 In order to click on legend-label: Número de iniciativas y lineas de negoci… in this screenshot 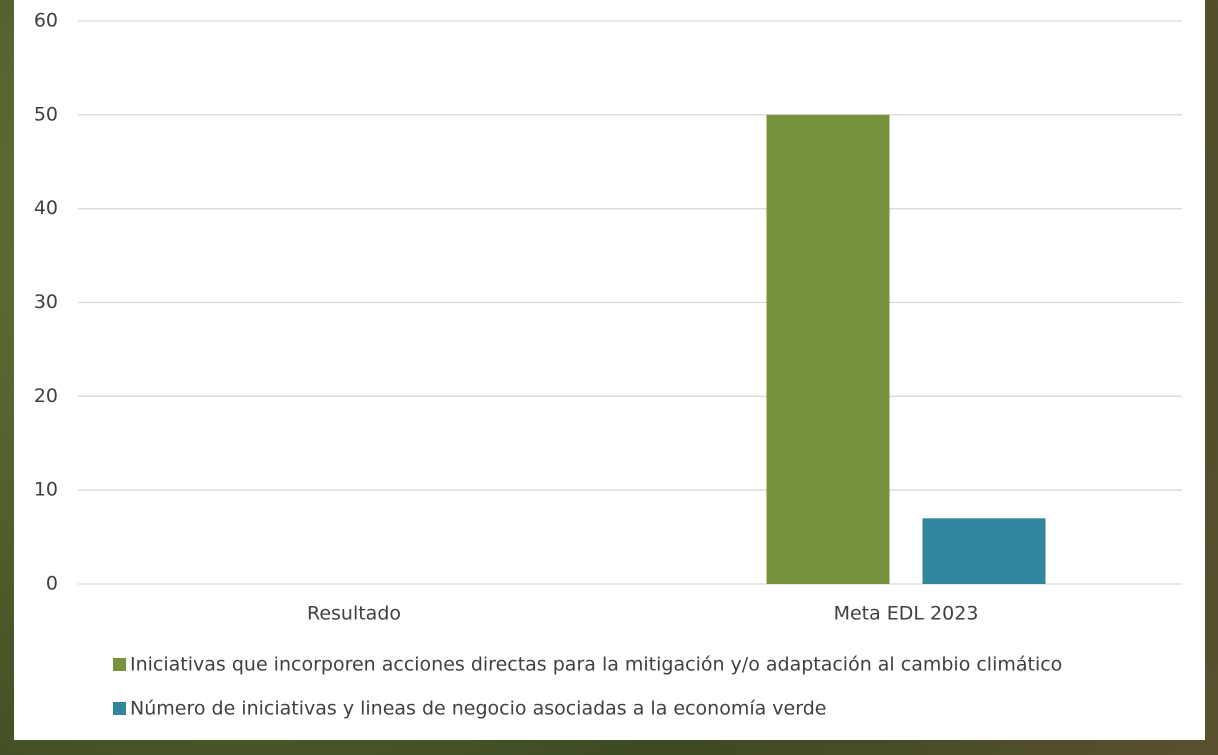, I will do `click(478, 709)`.